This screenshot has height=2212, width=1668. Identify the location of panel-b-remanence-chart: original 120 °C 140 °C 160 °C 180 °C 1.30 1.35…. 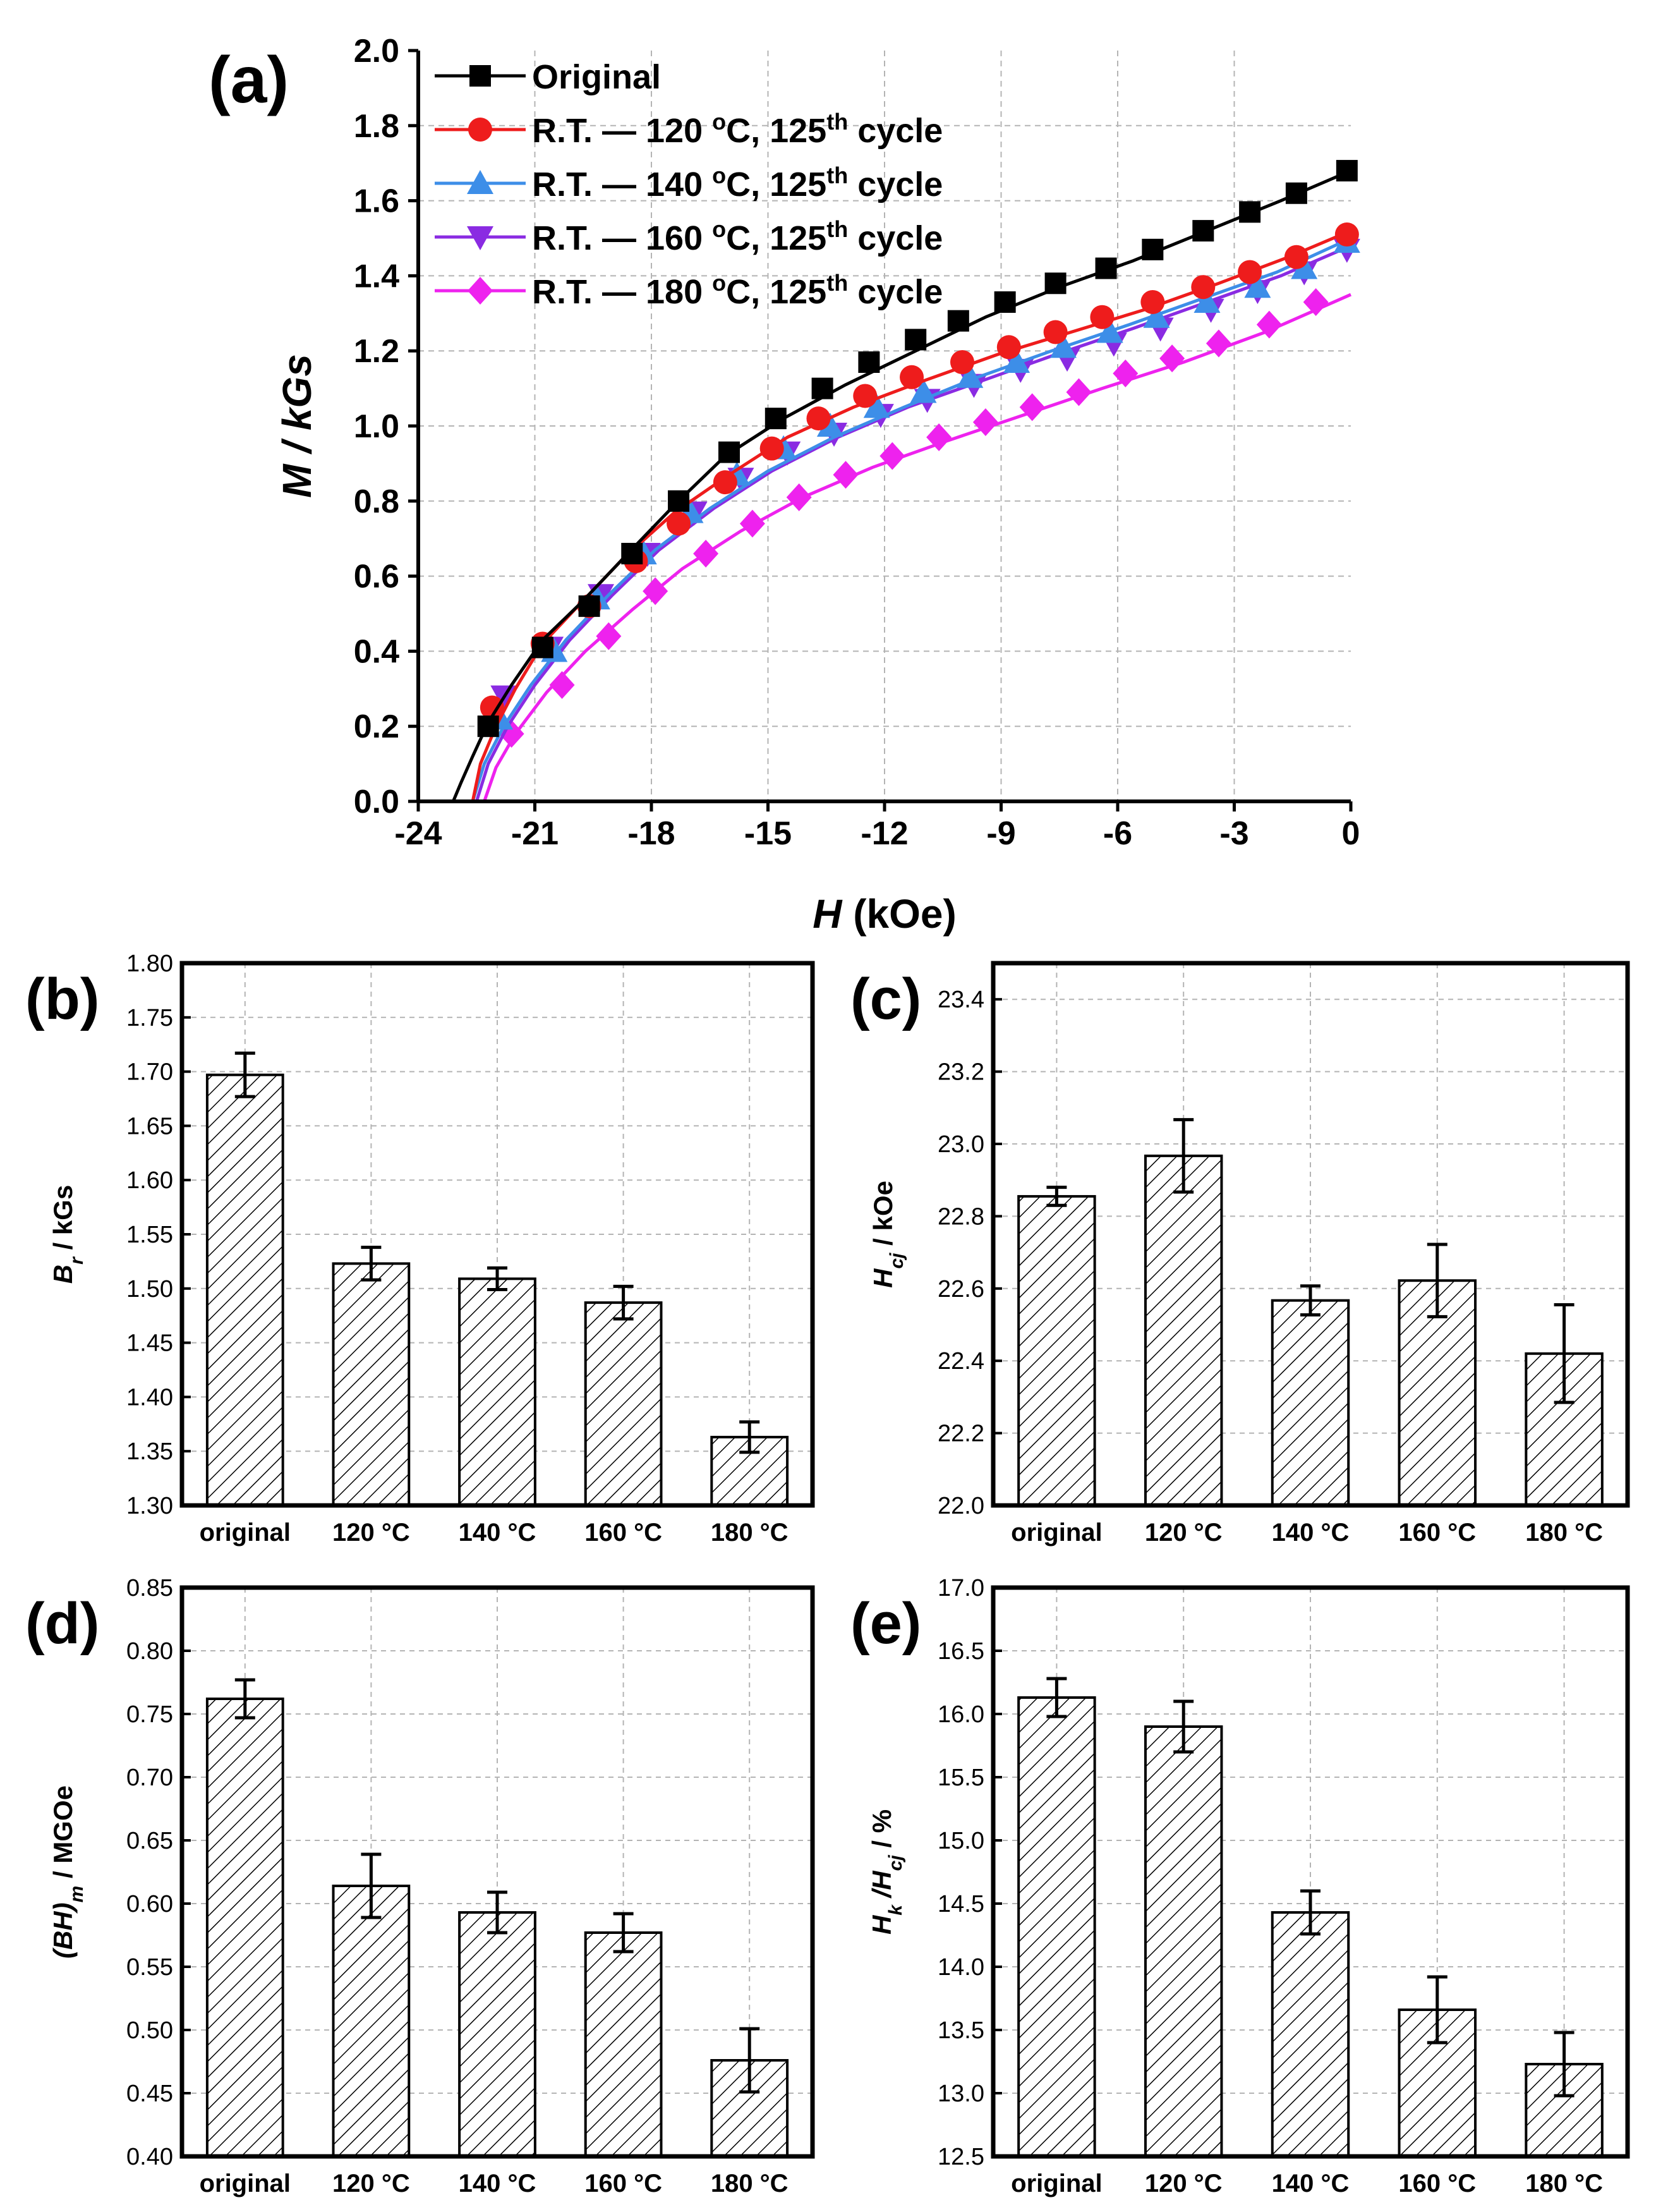
(420, 1249).